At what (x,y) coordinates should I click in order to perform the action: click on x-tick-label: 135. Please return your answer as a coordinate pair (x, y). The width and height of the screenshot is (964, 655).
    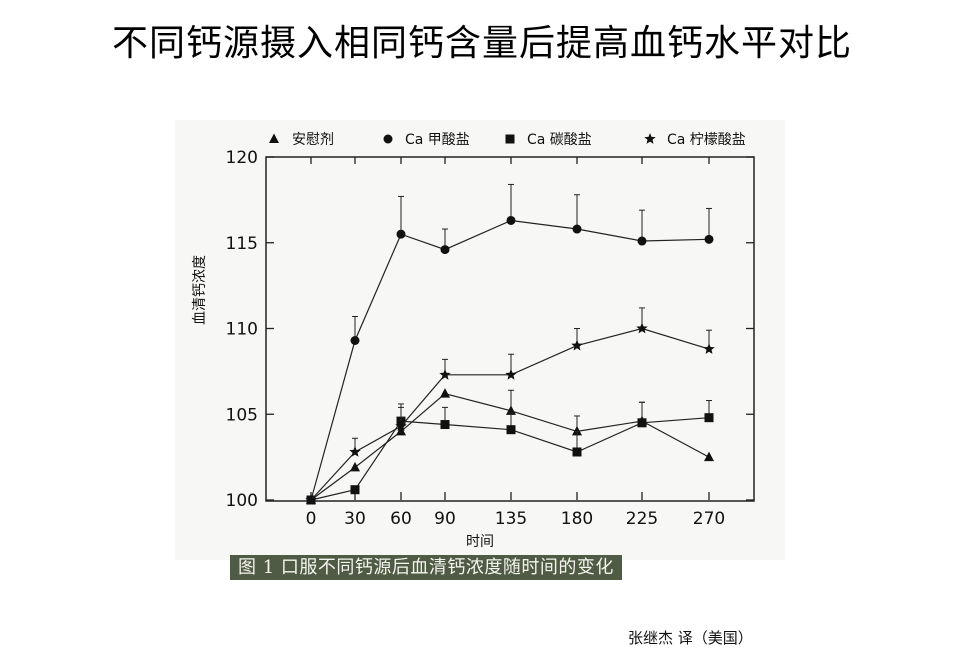
    Looking at the image, I should click on (511, 519).